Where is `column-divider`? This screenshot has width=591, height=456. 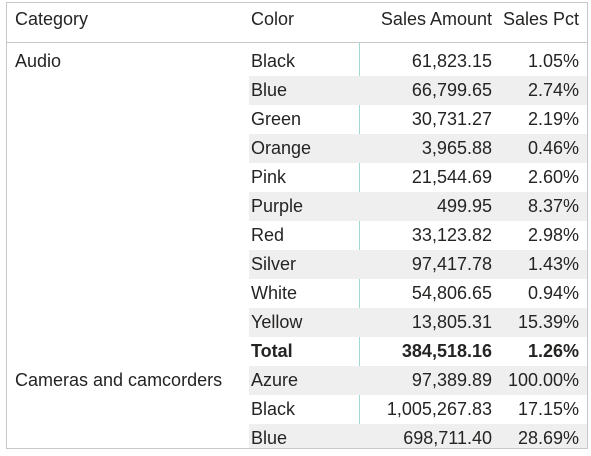 column-divider is located at coordinates (359, 245).